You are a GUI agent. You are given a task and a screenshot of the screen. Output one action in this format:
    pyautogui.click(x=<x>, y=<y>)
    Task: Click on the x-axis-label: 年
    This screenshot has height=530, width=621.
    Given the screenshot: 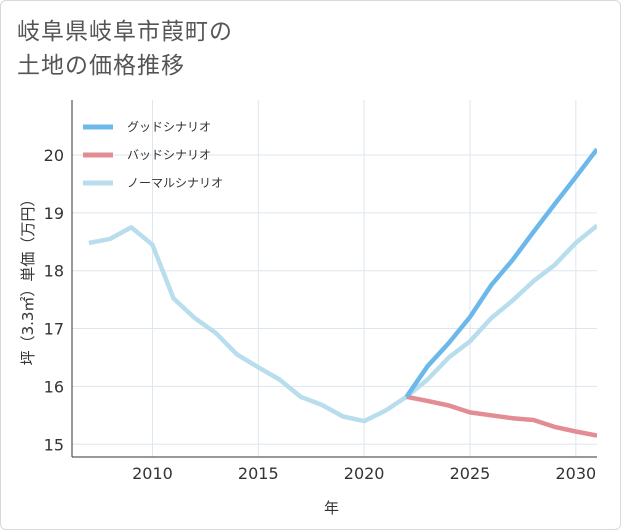 What is the action you would take?
    pyautogui.click(x=331, y=508)
    